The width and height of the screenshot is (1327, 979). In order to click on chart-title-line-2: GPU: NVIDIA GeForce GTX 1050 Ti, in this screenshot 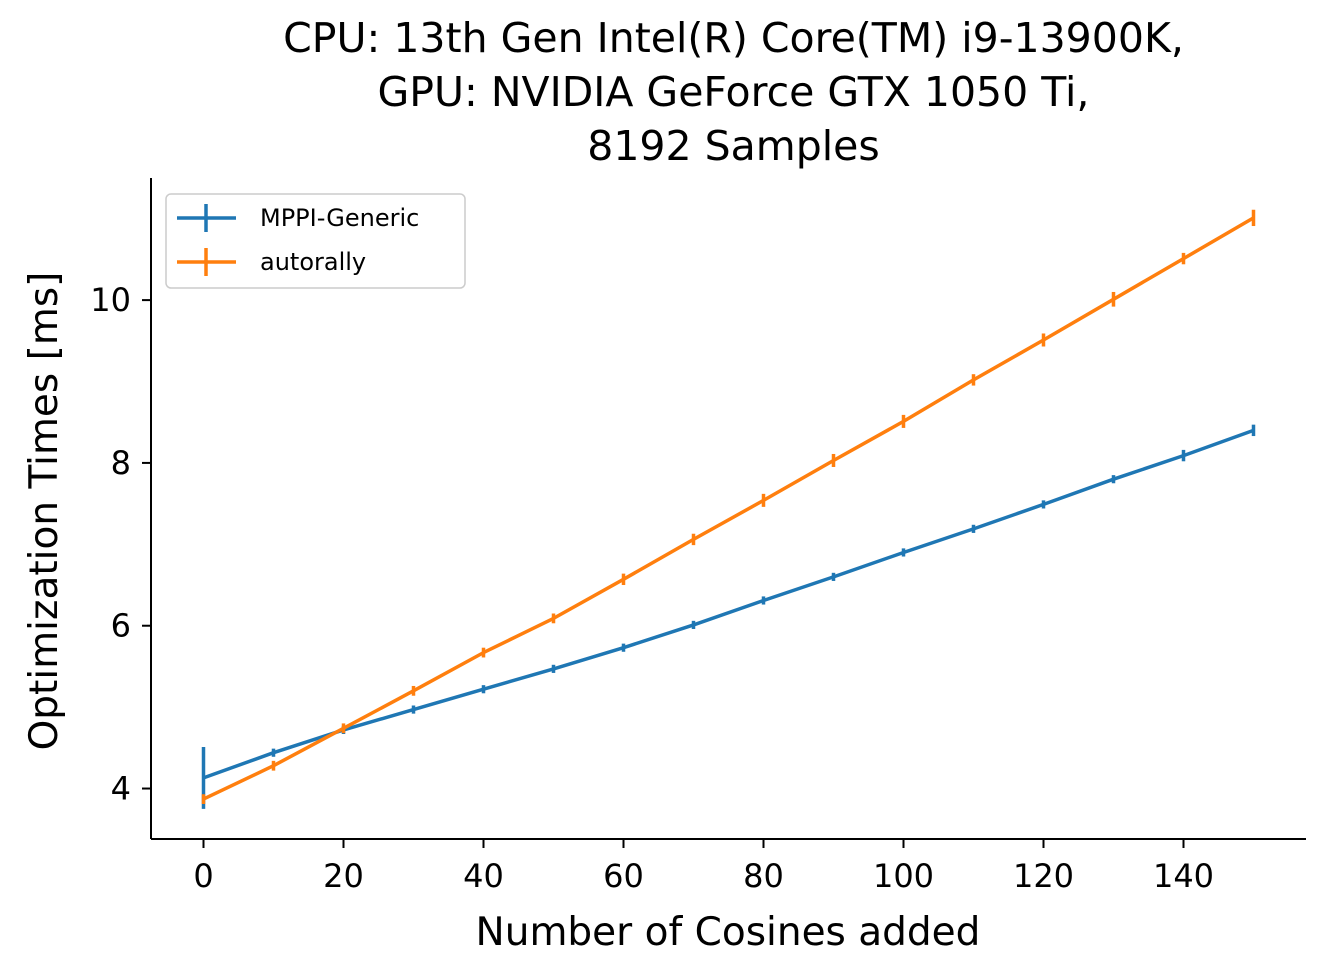, I will do `click(733, 92)`.